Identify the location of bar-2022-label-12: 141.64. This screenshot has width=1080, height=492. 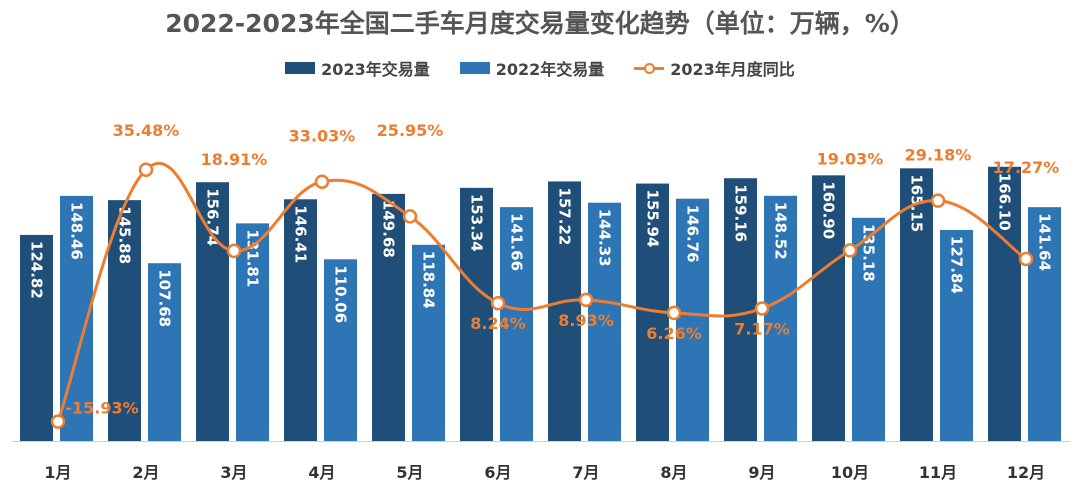
(1045, 242).